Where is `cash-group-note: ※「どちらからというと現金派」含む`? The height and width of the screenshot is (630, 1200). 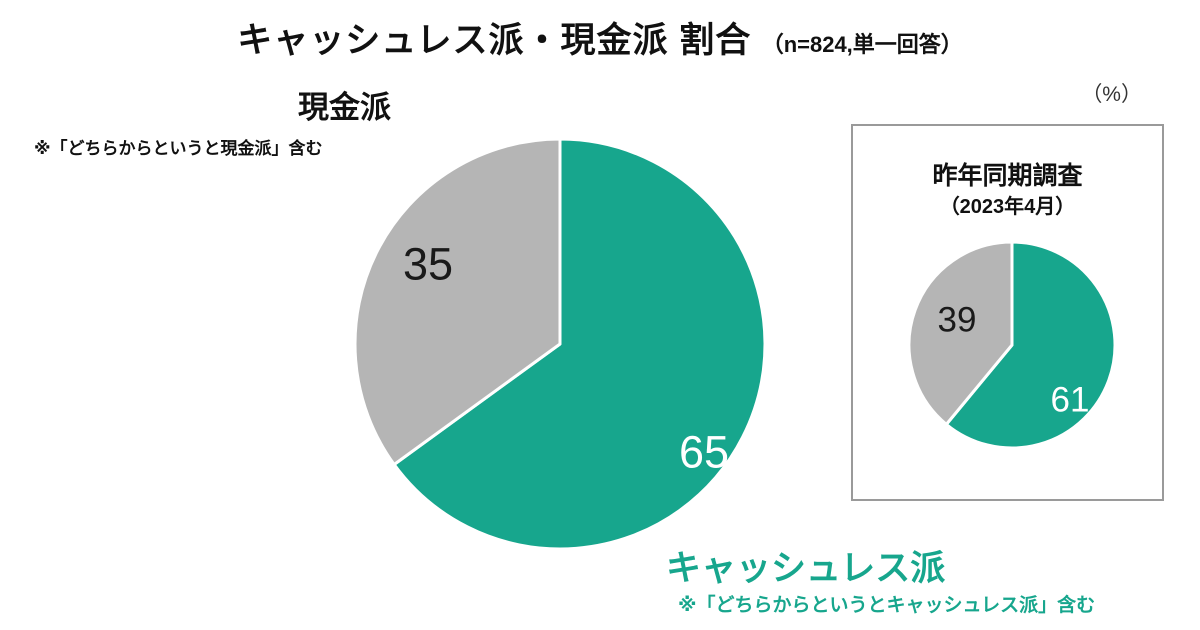 cash-group-note: ※「どちらからというと現金派」含む is located at coordinates (178, 148).